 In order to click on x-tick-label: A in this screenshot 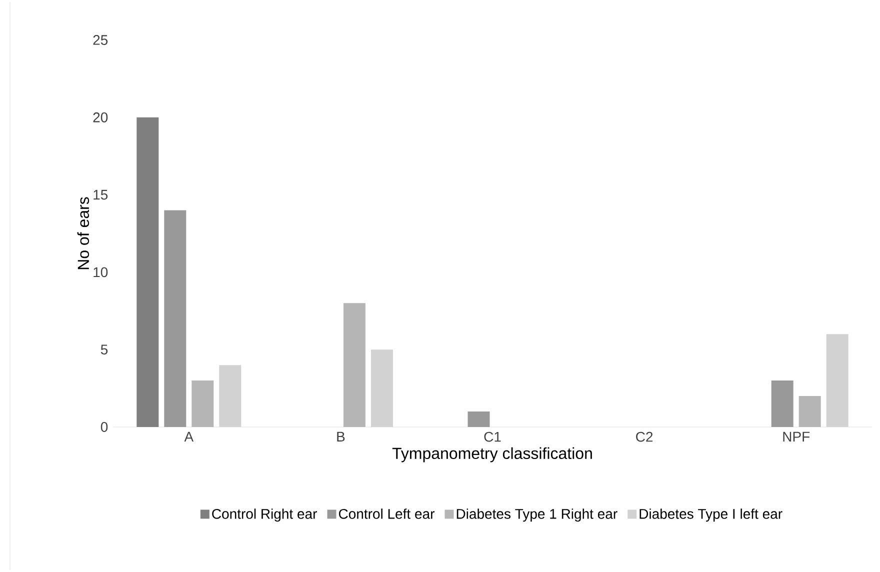, I will do `click(189, 437)`.